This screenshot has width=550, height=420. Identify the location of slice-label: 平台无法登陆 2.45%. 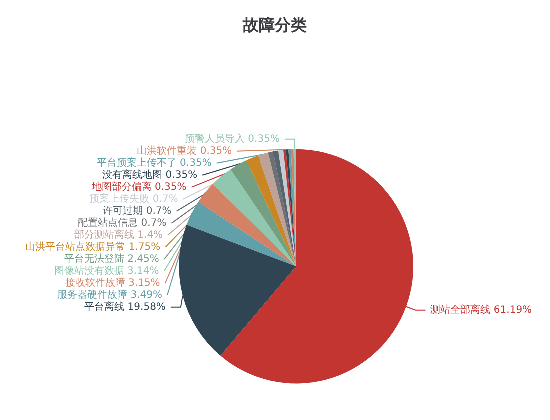
(112, 258).